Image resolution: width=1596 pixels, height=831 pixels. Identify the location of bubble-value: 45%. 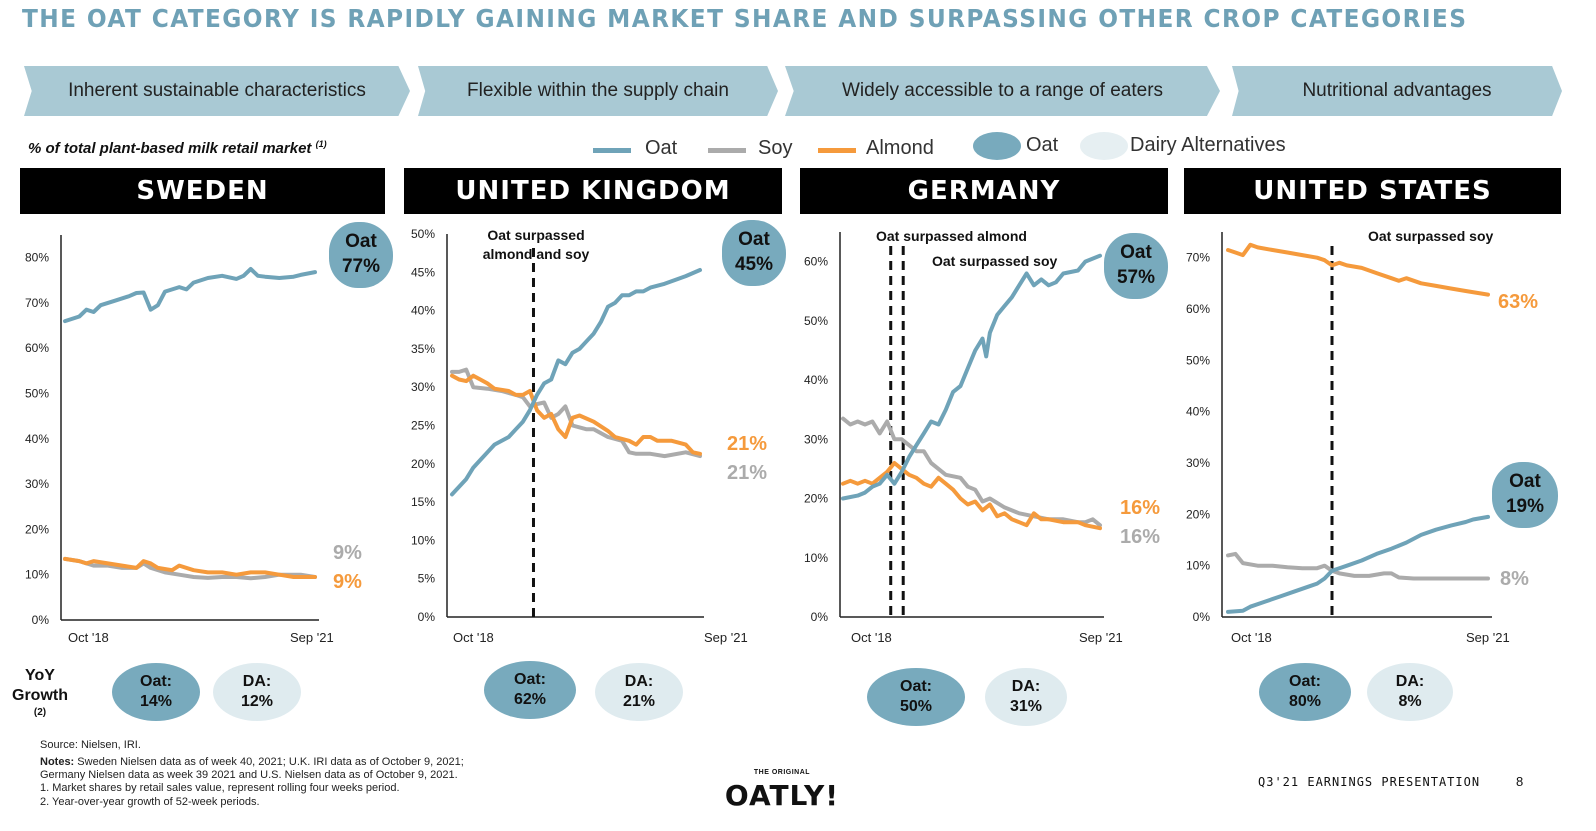
(754, 264).